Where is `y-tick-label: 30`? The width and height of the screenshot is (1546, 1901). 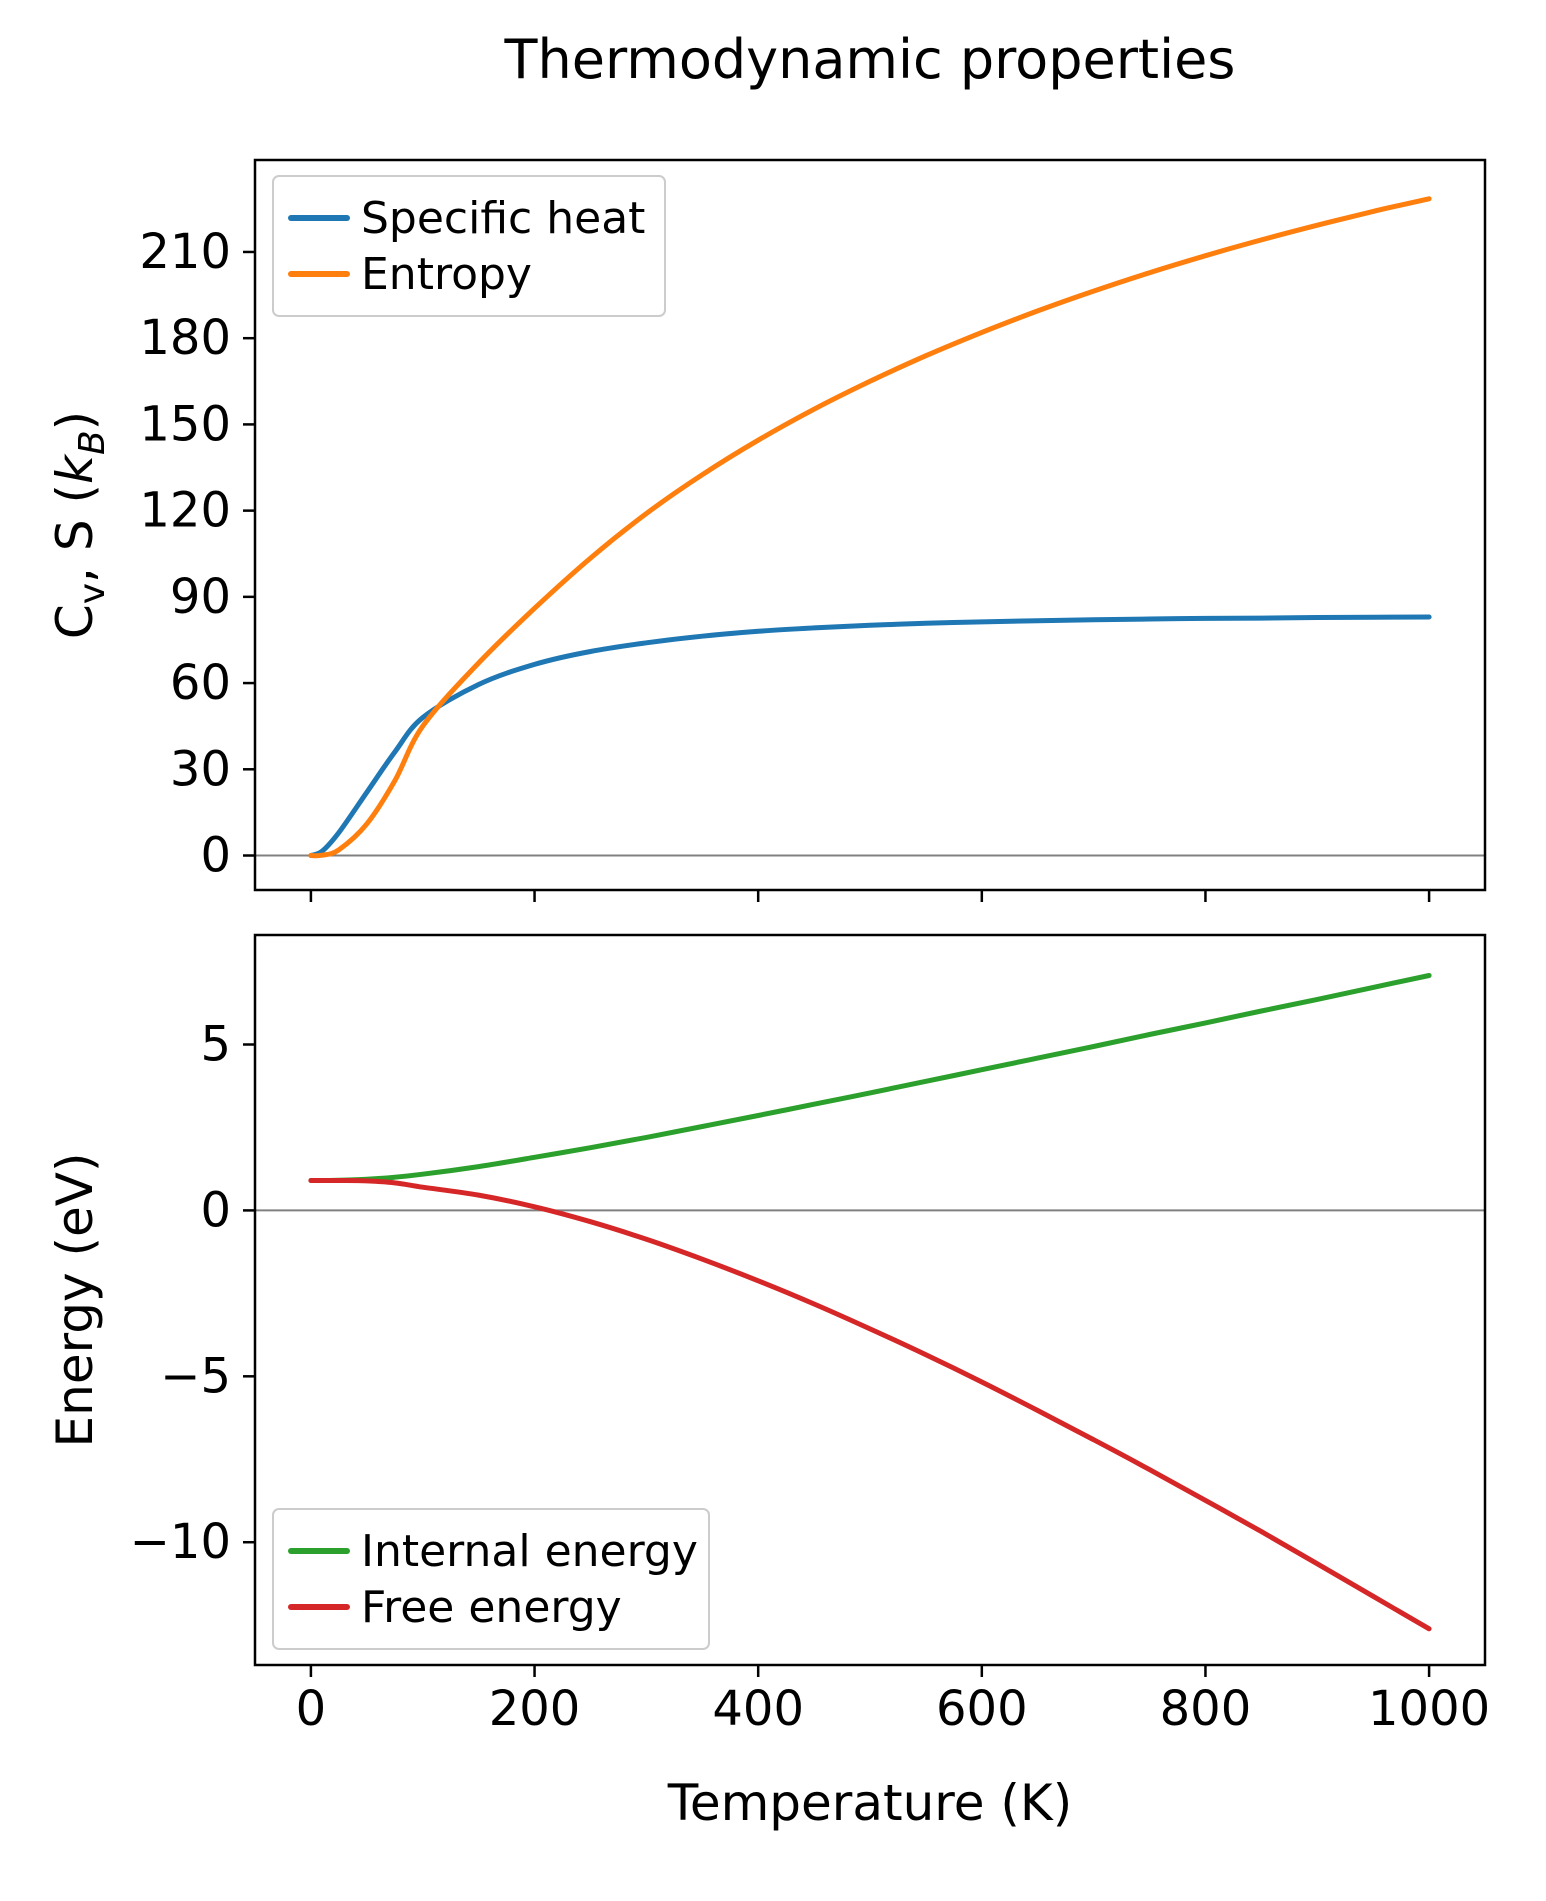
y-tick-label: 30 is located at coordinates (200, 769).